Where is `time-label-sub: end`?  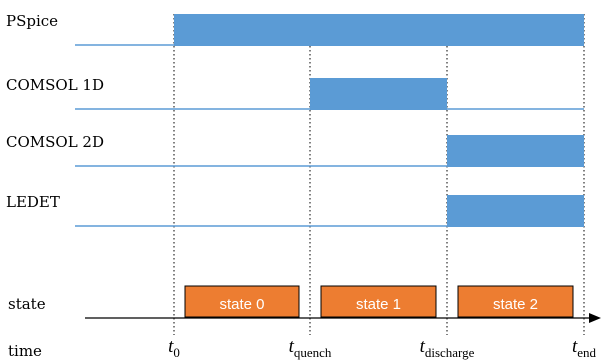
time-label-sub: end is located at coordinates (586, 352).